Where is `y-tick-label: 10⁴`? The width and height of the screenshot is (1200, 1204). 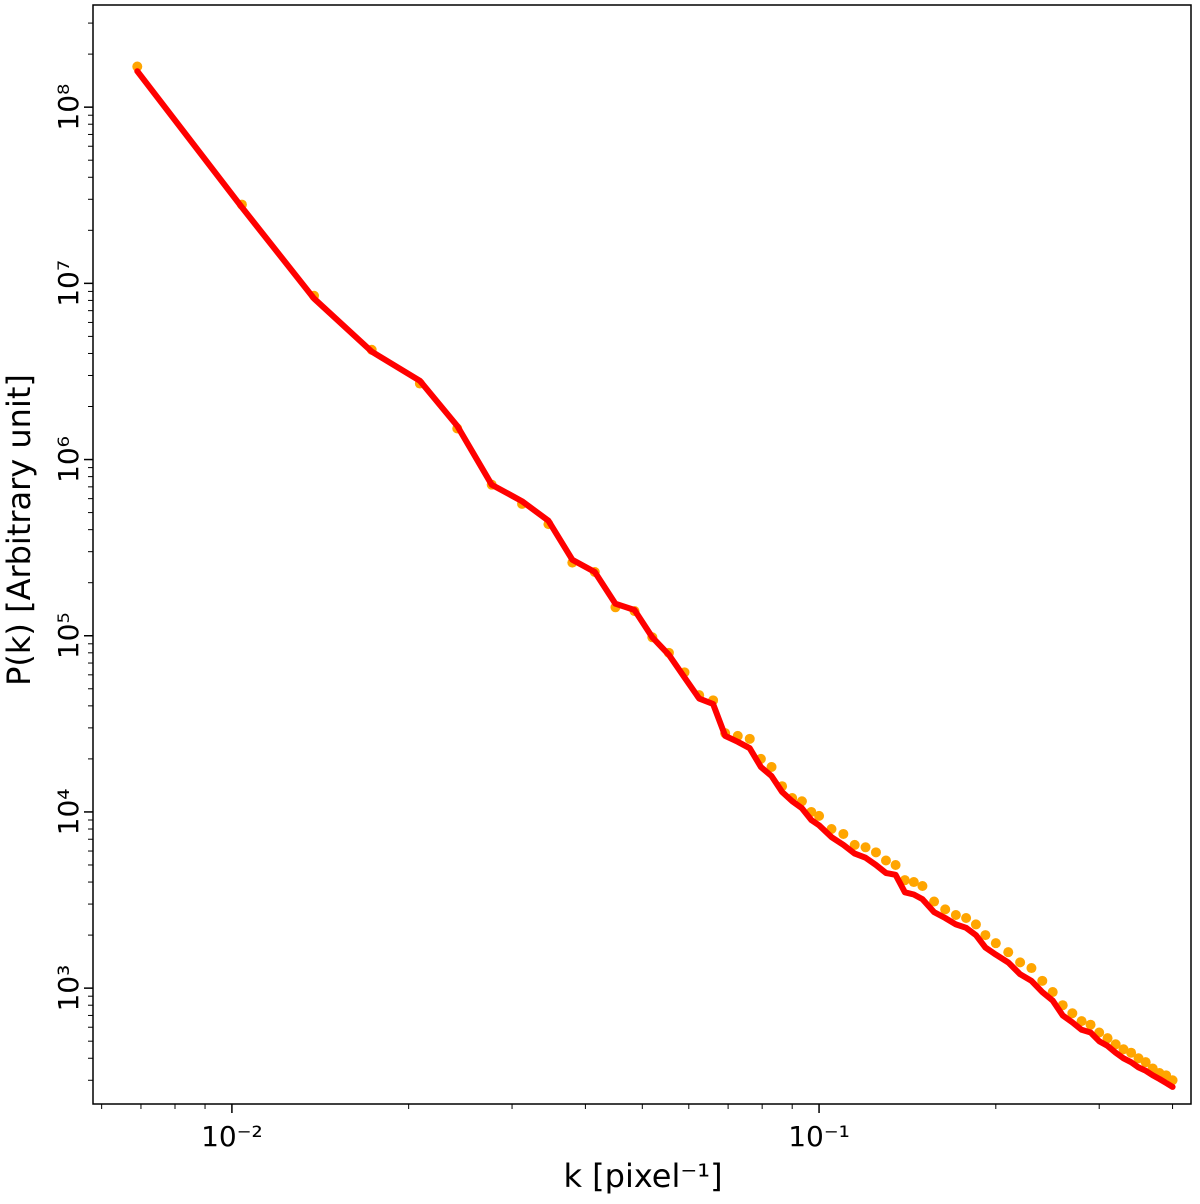 y-tick-label: 10⁴ is located at coordinates (68, 812).